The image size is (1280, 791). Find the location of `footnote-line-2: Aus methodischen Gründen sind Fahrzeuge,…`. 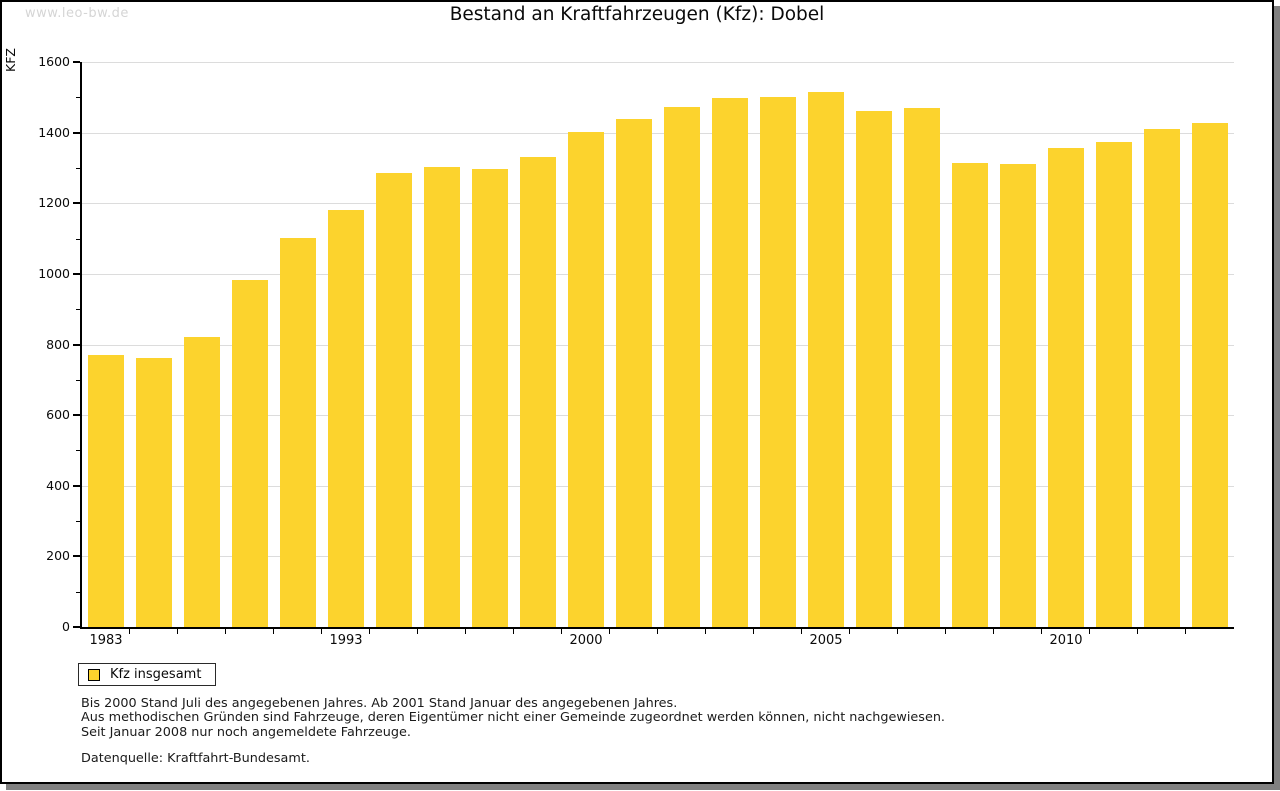

footnote-line-2: Aus methodischen Gründen sind Fahrzeuge,… is located at coordinates (513, 718).